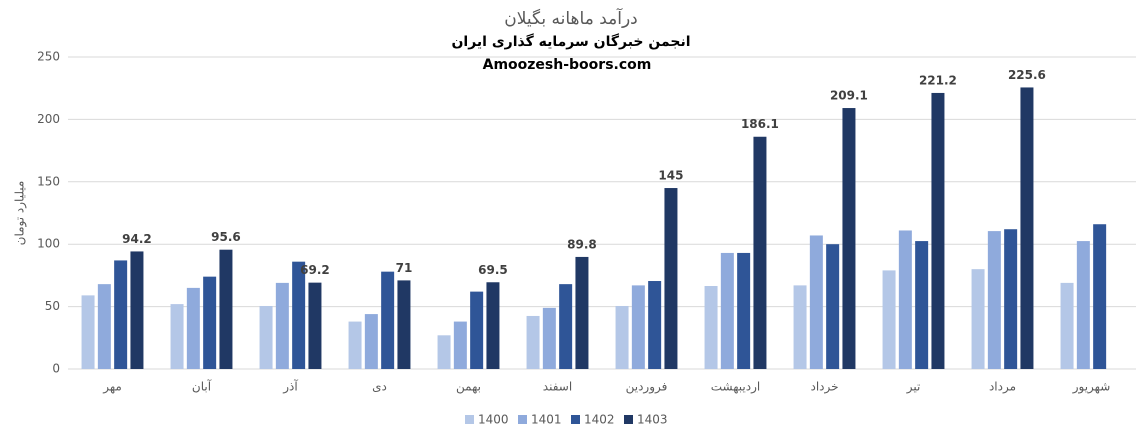 The height and width of the screenshot is (443, 1142). I want to click on data-label: 94.2, so click(137, 239).